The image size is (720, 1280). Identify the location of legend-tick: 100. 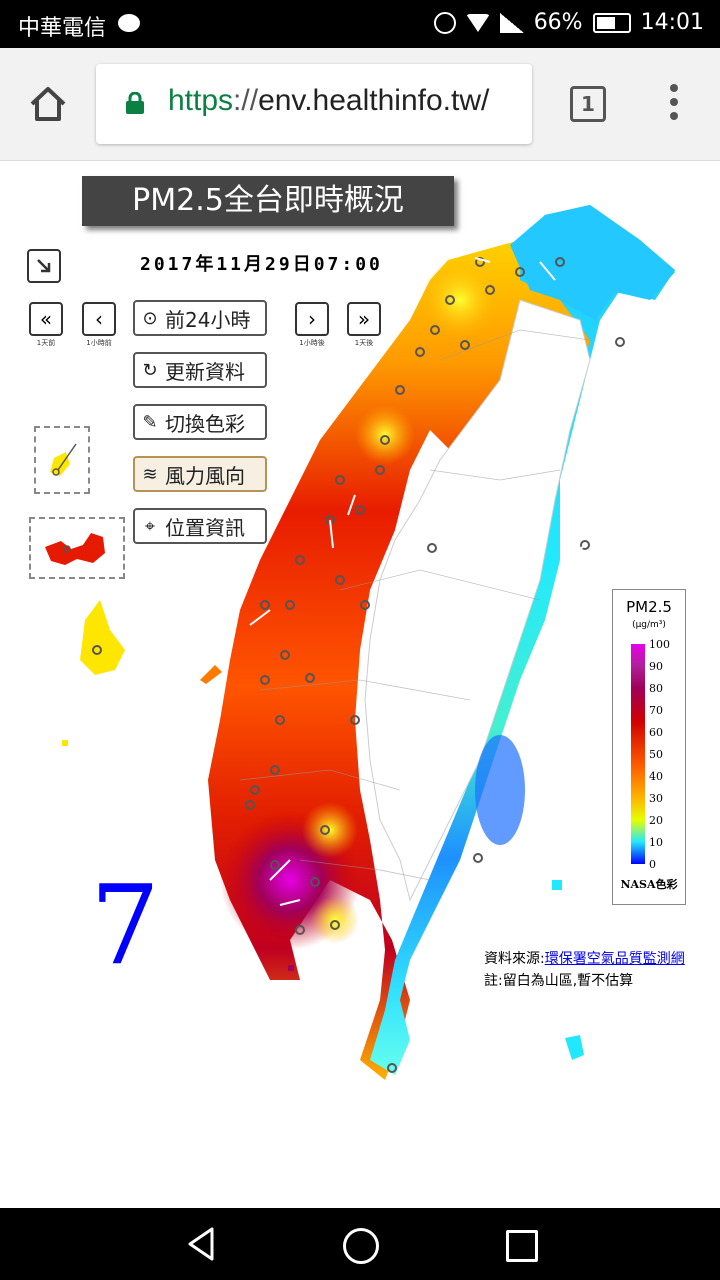
(659, 644).